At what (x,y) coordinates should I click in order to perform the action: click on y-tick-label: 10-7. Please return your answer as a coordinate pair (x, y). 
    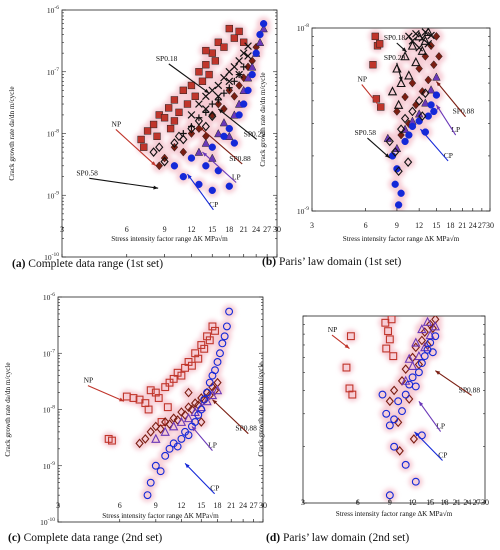
    Looking at the image, I should click on (49, 353).